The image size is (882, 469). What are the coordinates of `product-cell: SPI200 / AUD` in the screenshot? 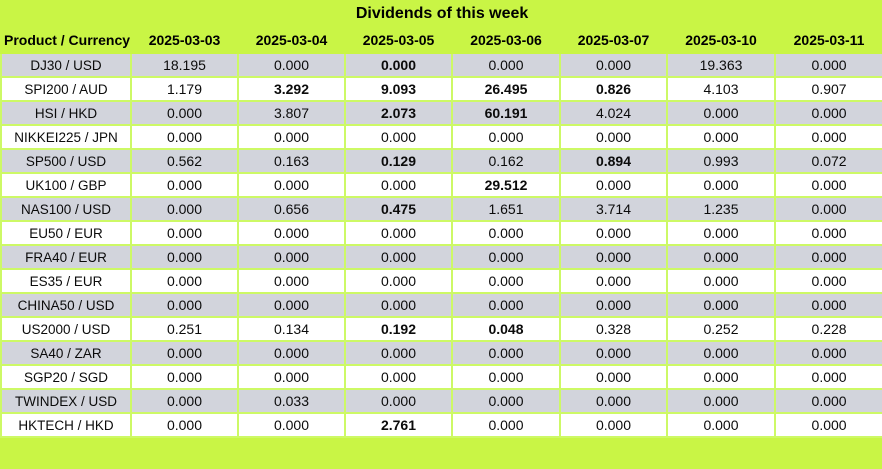 It's located at (66, 89).